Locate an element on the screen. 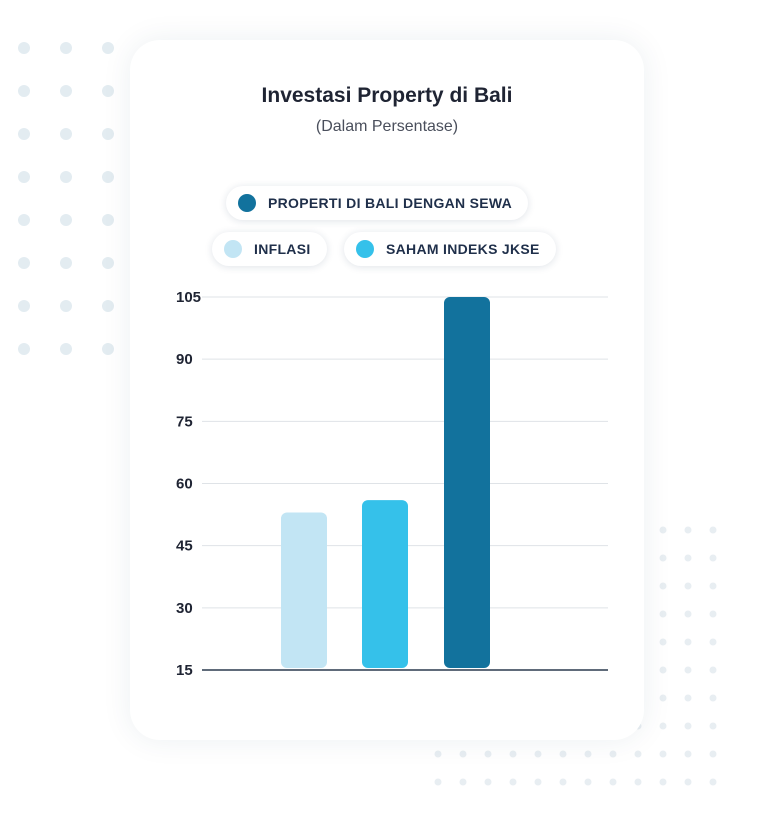 The width and height of the screenshot is (768, 837). y-tick-label: 105 is located at coordinates (188, 297).